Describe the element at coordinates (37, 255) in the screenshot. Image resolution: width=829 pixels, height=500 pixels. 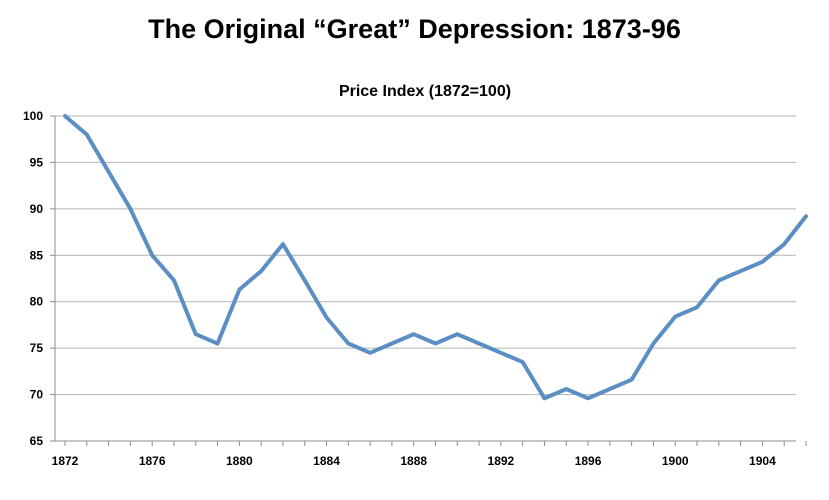
I see `y-tick-label: 85` at that location.